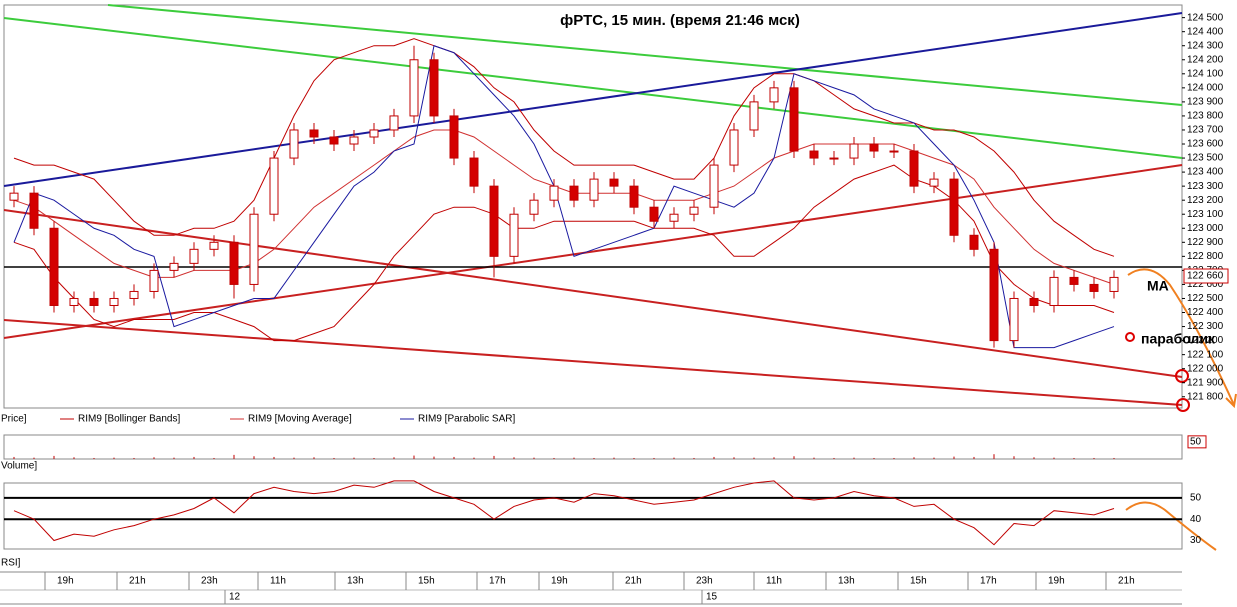 The width and height of the screenshot is (1237, 607). Describe the element at coordinates (1056, 581) in the screenshot. I see `x-tick-label: 19h` at that location.